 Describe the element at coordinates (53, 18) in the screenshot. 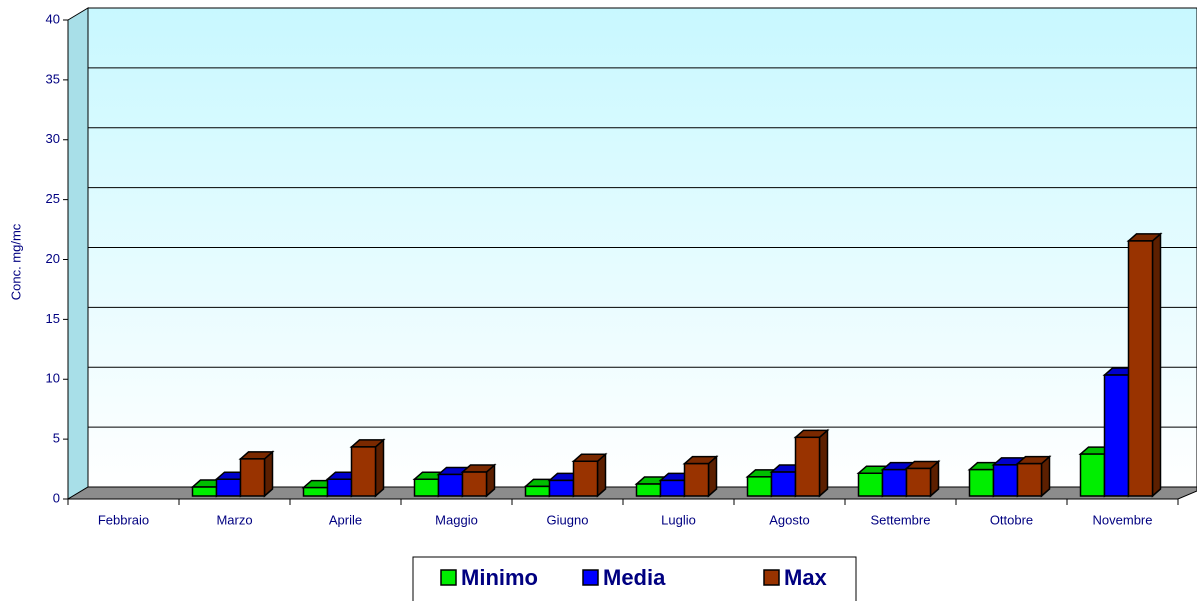

I see `y-tick-label: 40` at that location.